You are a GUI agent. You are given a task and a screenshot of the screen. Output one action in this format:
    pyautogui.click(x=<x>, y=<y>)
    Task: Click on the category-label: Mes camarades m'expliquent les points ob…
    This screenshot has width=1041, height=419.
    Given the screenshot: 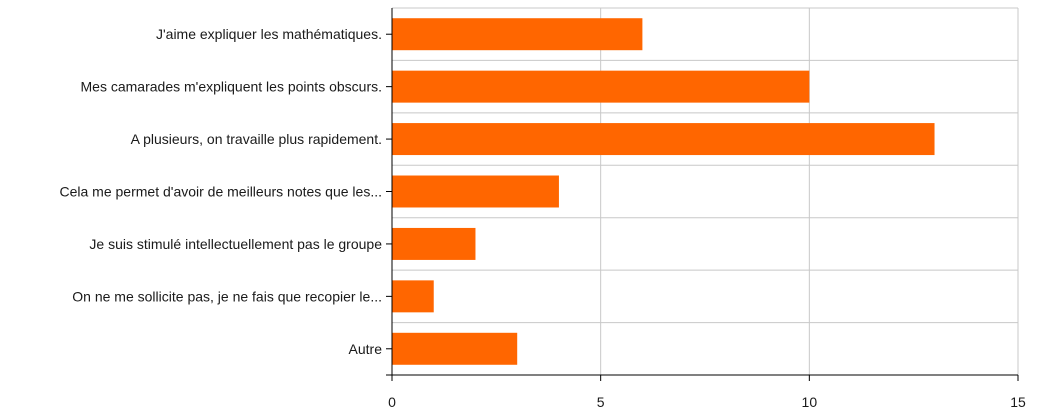 What is the action you would take?
    pyautogui.click(x=231, y=87)
    